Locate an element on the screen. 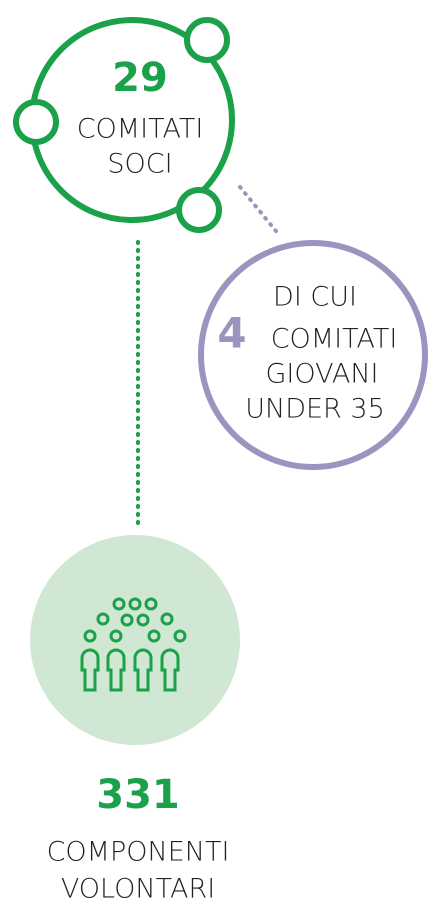  label: SOCI is located at coordinates (139, 164).